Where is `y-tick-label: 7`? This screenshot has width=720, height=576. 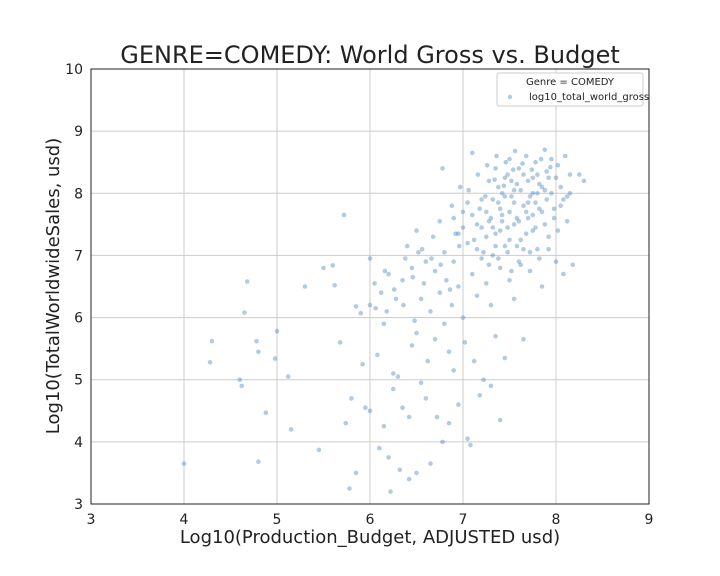 y-tick-label: 7 is located at coordinates (78, 256).